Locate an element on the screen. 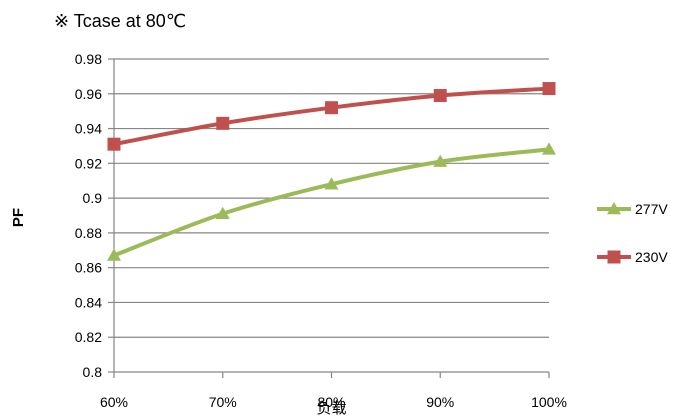 The height and width of the screenshot is (416, 692). x-tick-labels: 60% 70% 80% 90% 100% is located at coordinates (333, 402).